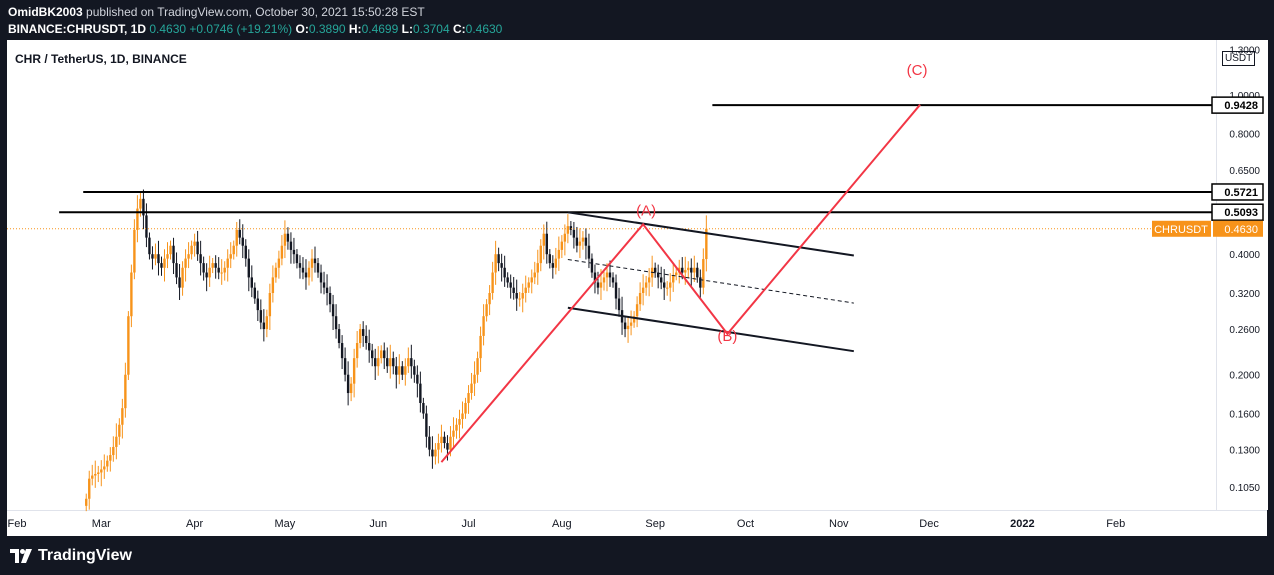  What do you see at coordinates (459, 29) in the screenshot?
I see `close-label: C:` at bounding box center [459, 29].